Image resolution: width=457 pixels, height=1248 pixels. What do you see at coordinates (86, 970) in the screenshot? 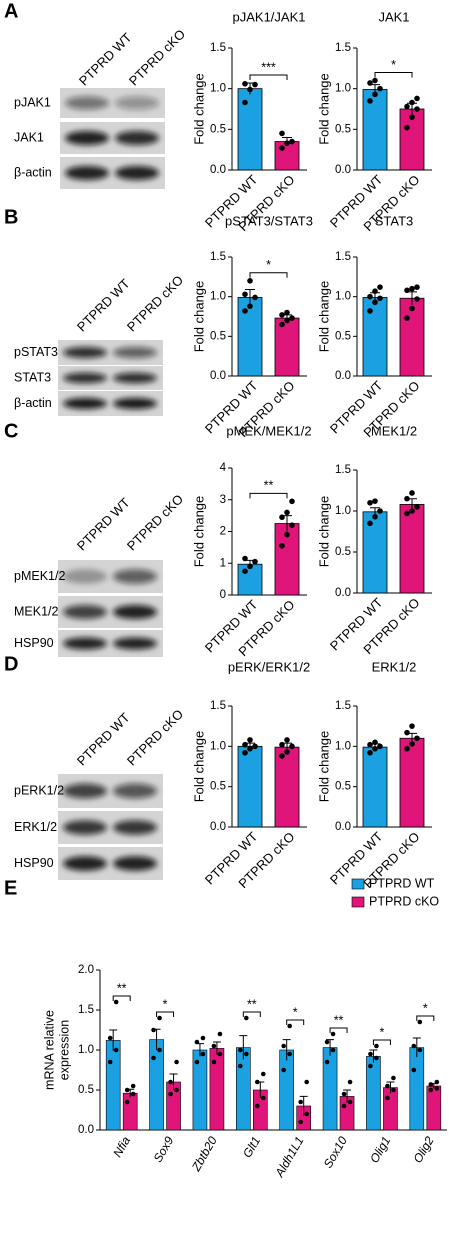
I see `y-tick-label: 2.0` at bounding box center [86, 970].